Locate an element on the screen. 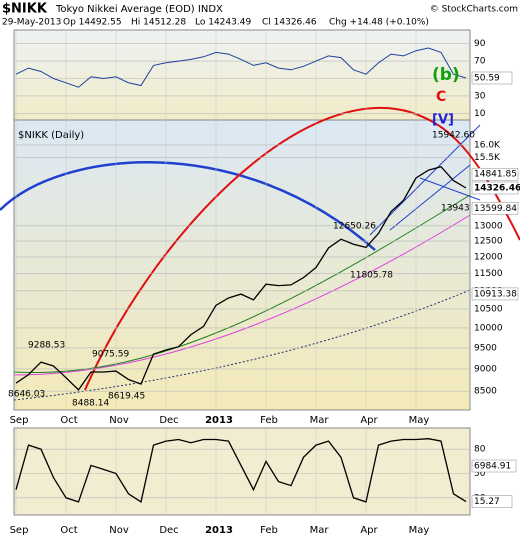  stoch-annotation: 6984.91 is located at coordinates (492, 467).